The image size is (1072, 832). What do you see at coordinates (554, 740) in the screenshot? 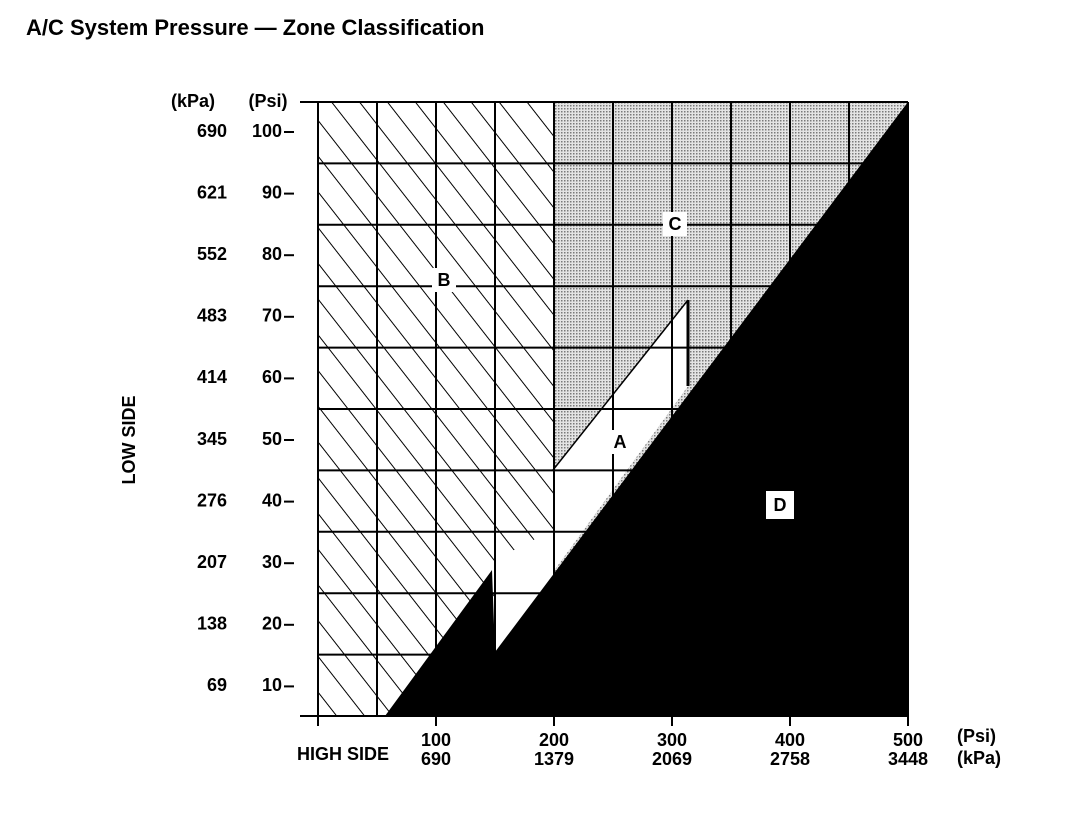
I see `x-tick-label: 200` at bounding box center [554, 740].